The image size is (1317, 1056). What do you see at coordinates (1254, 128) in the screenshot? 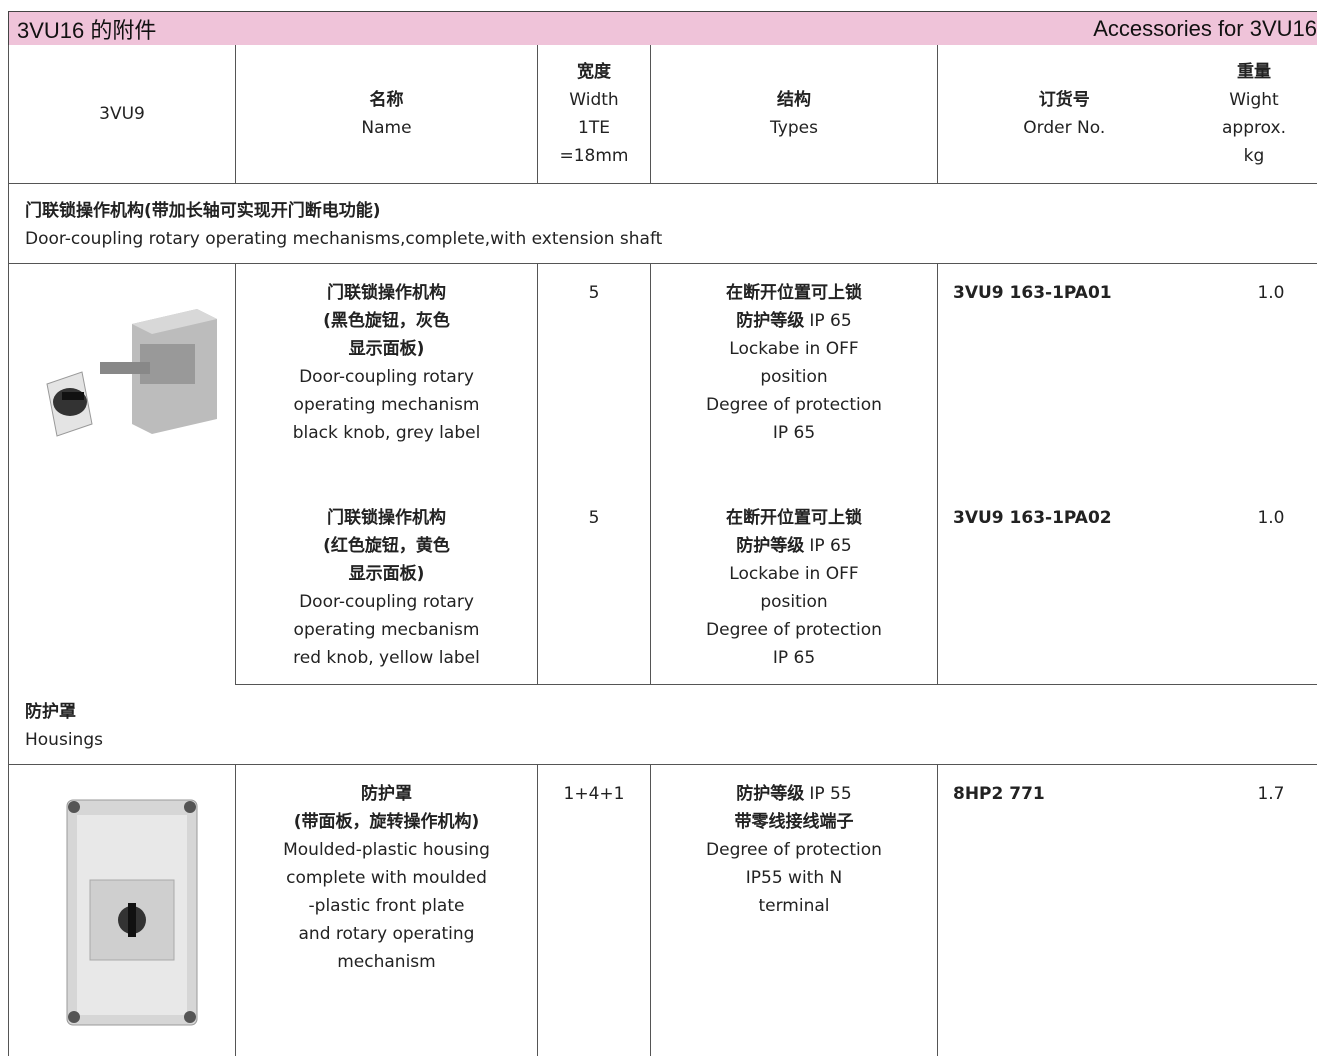
I see `text-line: approx.` at bounding box center [1254, 128].